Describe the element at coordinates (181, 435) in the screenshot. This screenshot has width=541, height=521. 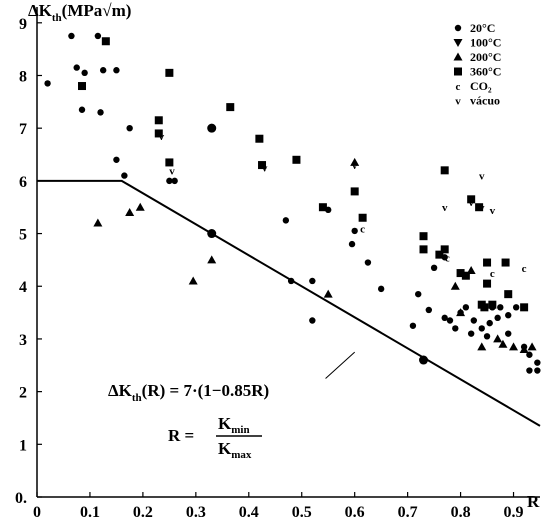
I see `r-equation-lhs: R =` at that location.